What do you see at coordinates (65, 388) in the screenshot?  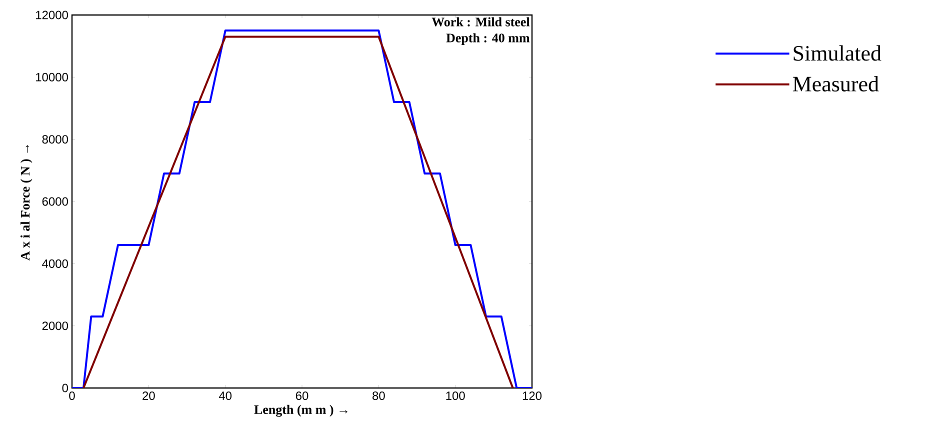 I see `y-tick-label: 0` at bounding box center [65, 388].